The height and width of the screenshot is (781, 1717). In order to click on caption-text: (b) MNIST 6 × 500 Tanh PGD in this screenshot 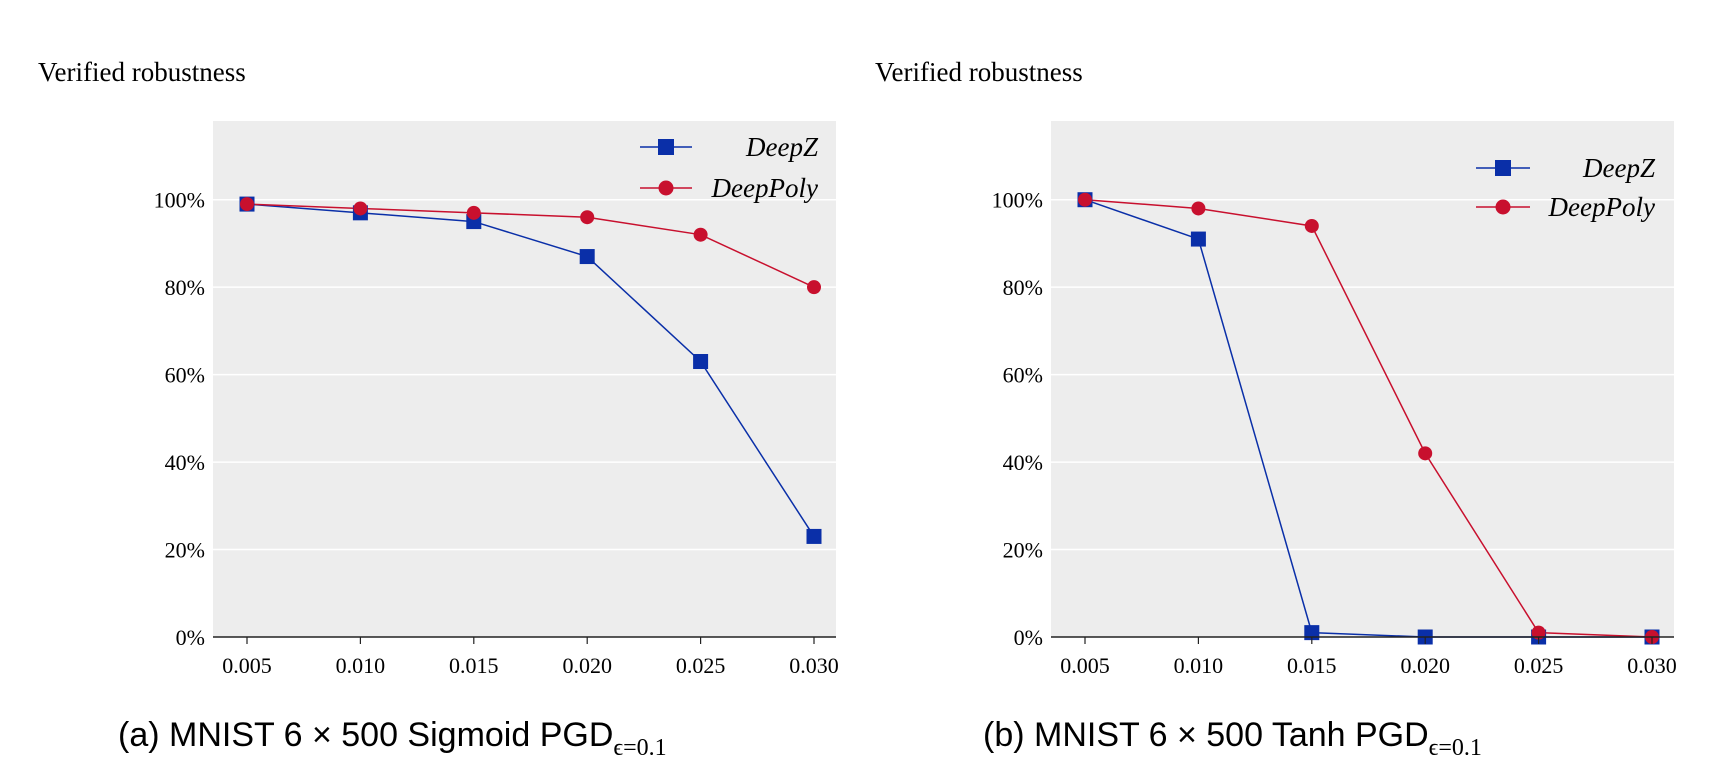, I will do `click(1206, 735)`.